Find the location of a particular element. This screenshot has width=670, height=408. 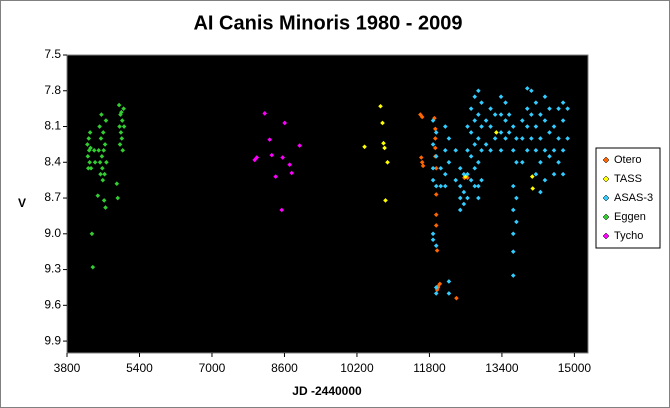

x-tick-label: 13400 is located at coordinates (502, 368).